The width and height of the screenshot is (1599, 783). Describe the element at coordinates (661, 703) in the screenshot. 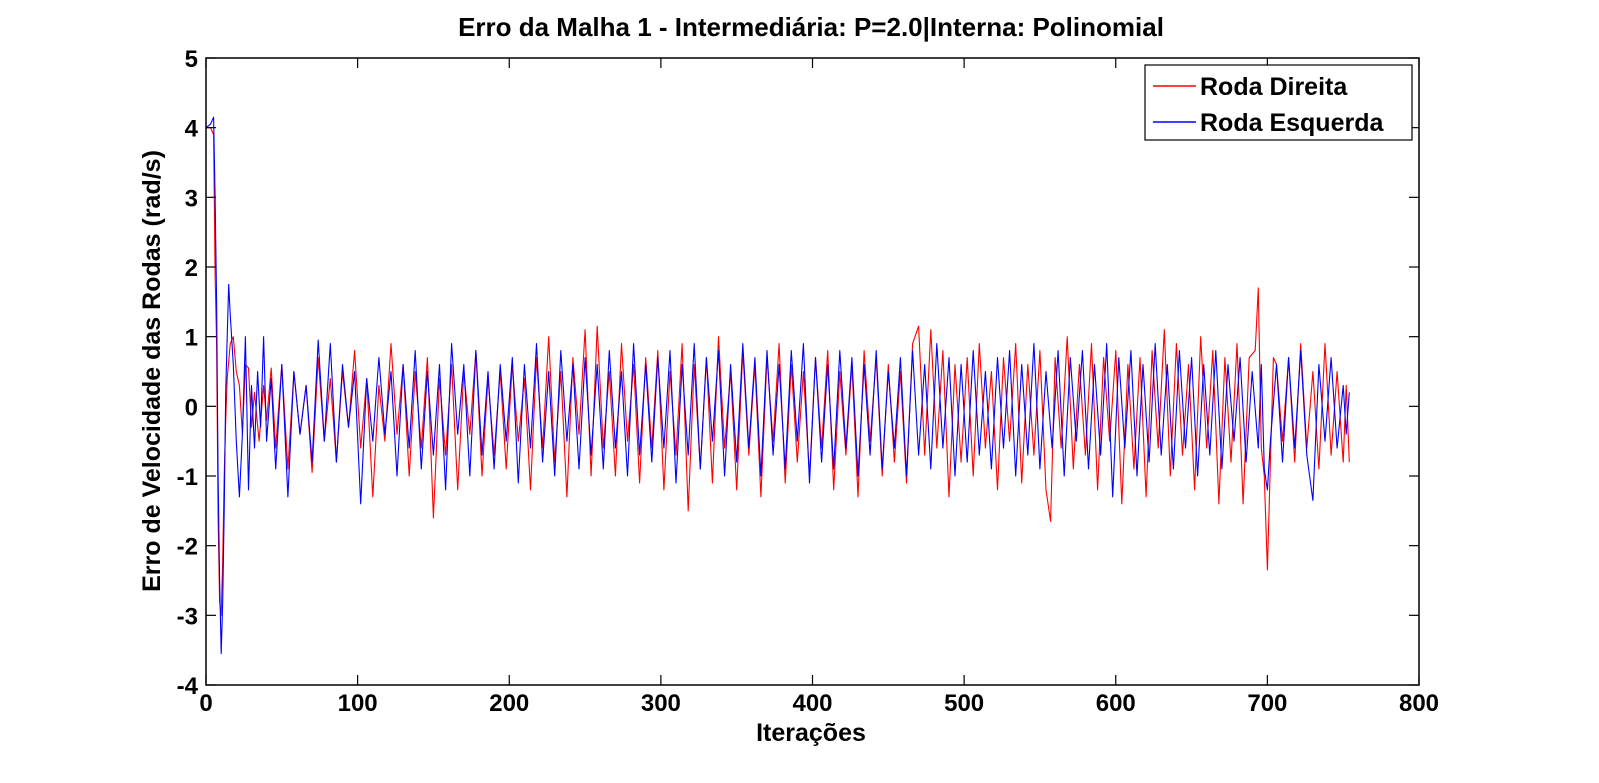

I see `x-tick-label: 300` at that location.